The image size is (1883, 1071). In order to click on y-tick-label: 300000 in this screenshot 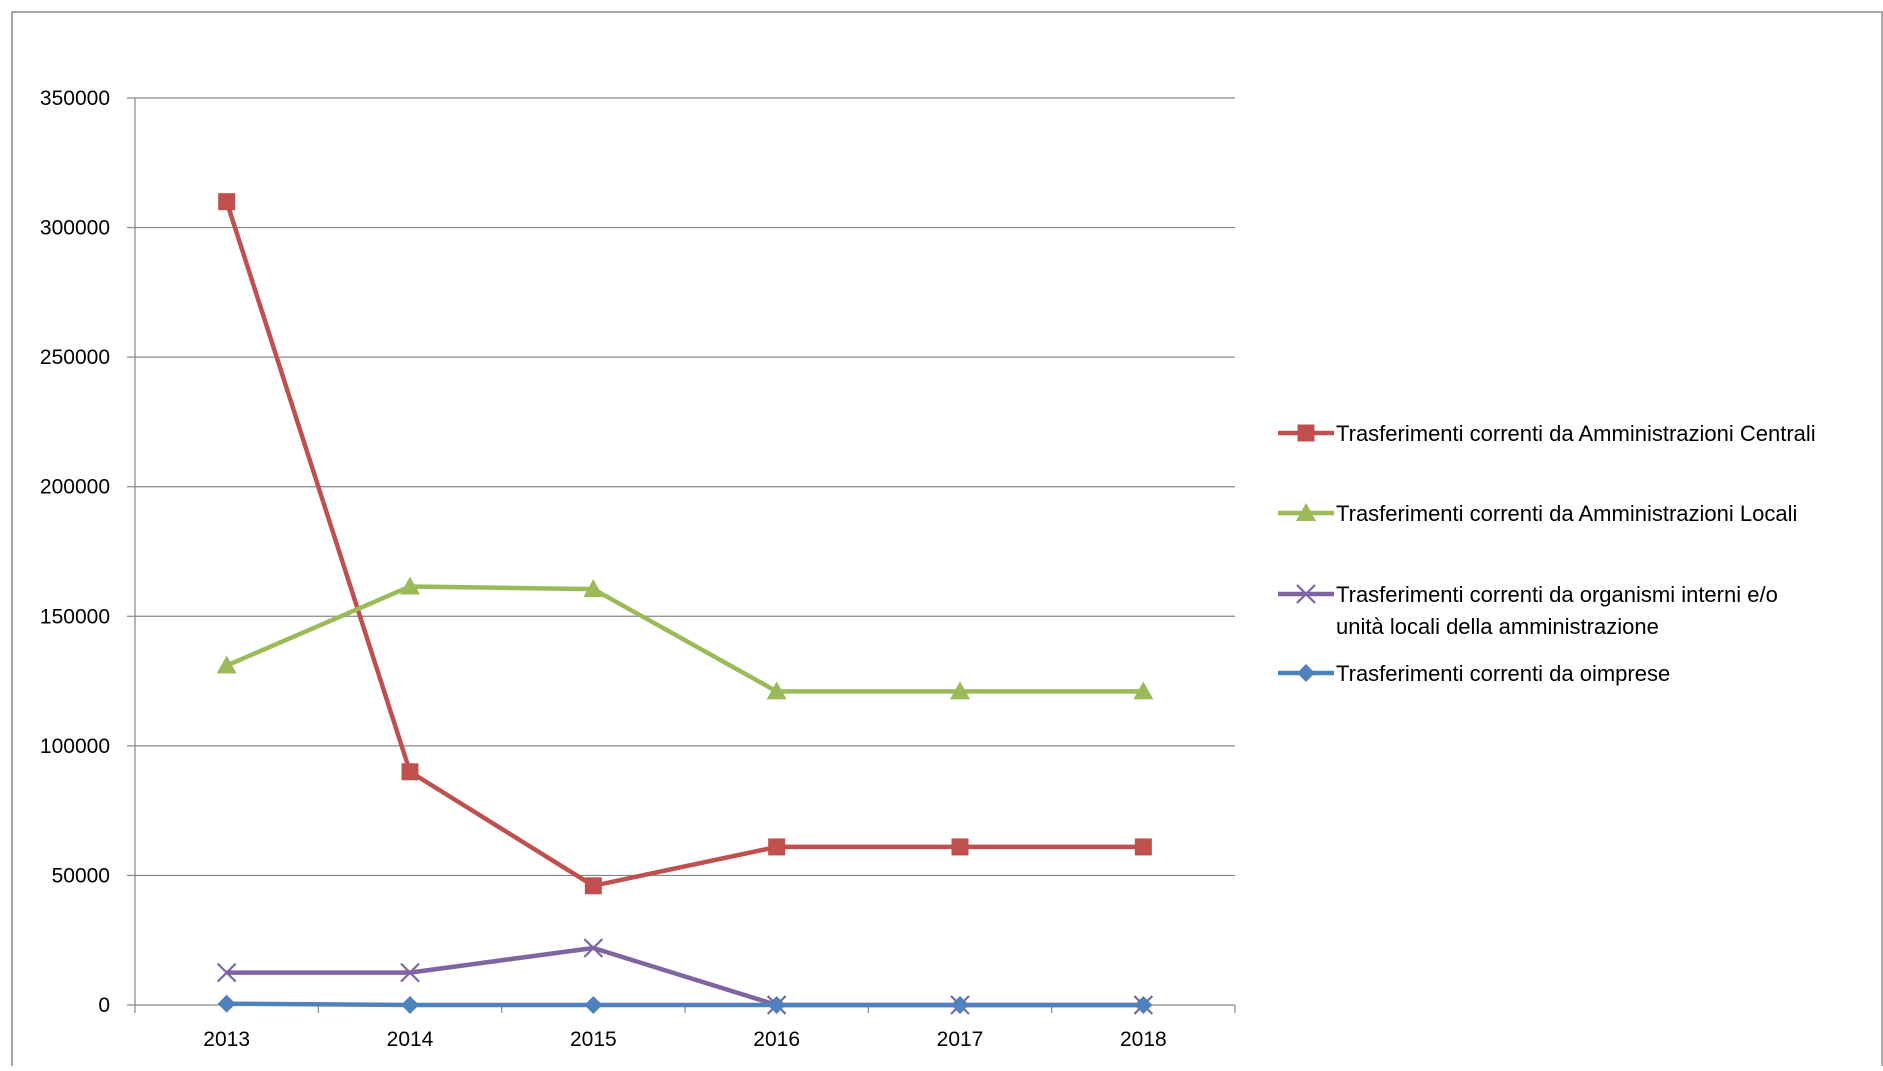, I will do `click(75, 228)`.